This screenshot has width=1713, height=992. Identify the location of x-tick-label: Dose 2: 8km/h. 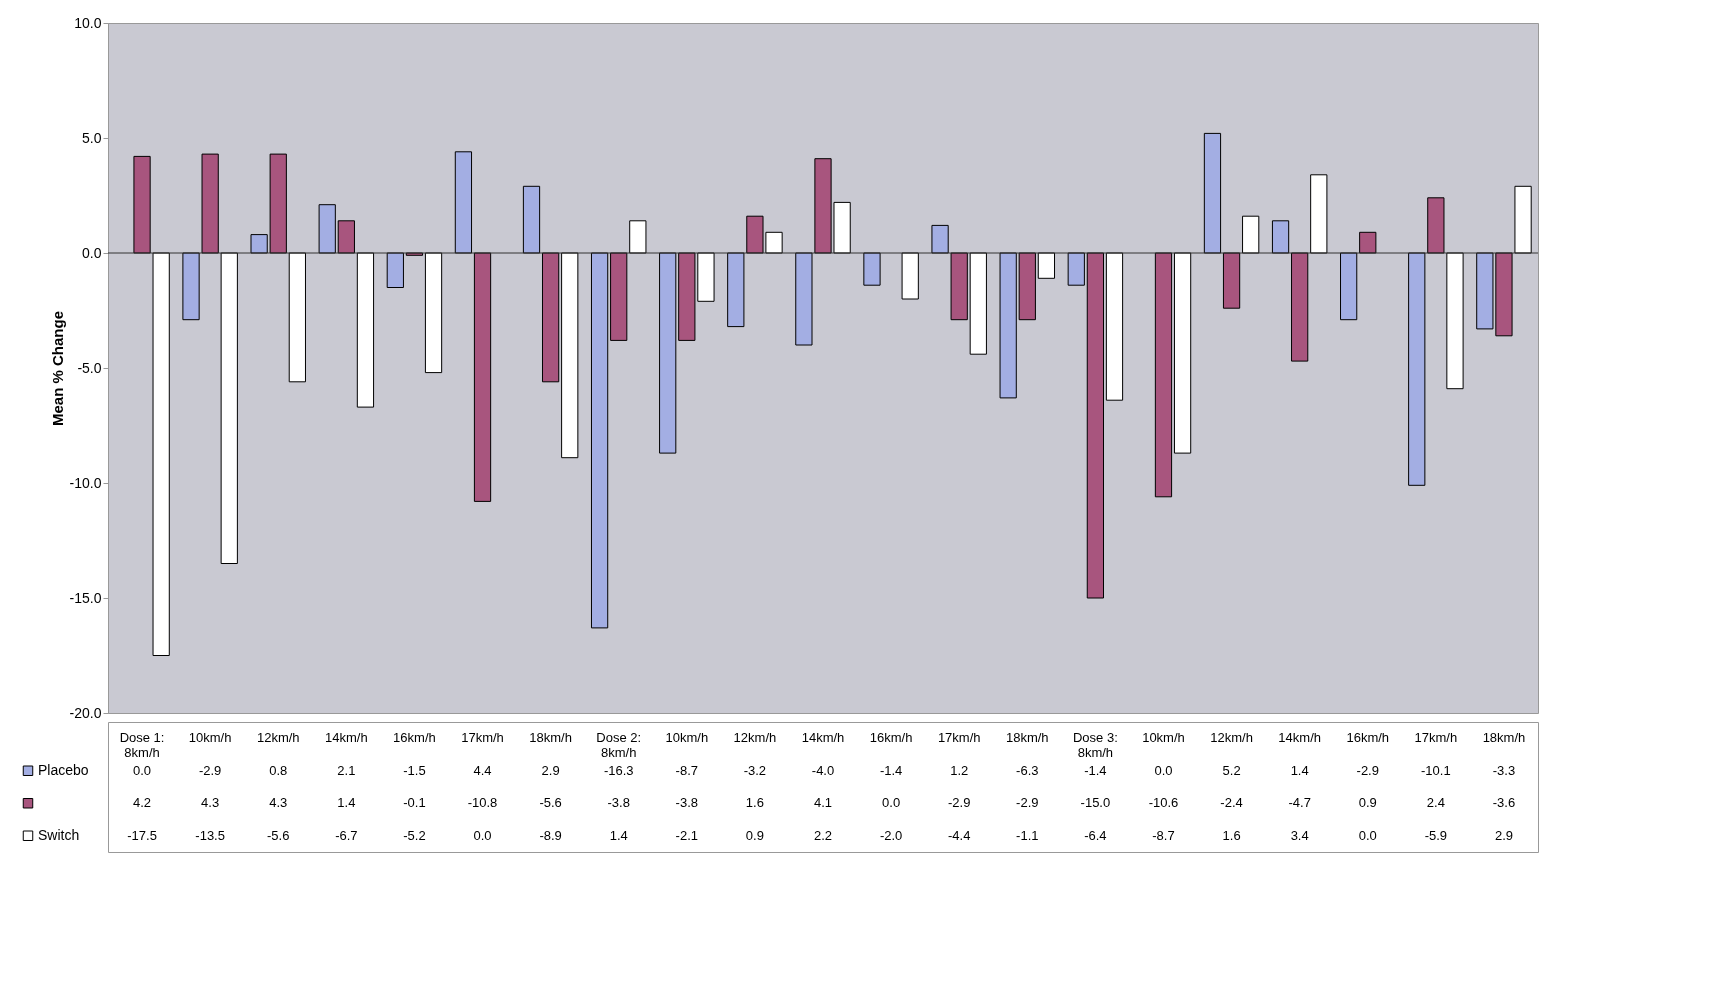
(619, 745).